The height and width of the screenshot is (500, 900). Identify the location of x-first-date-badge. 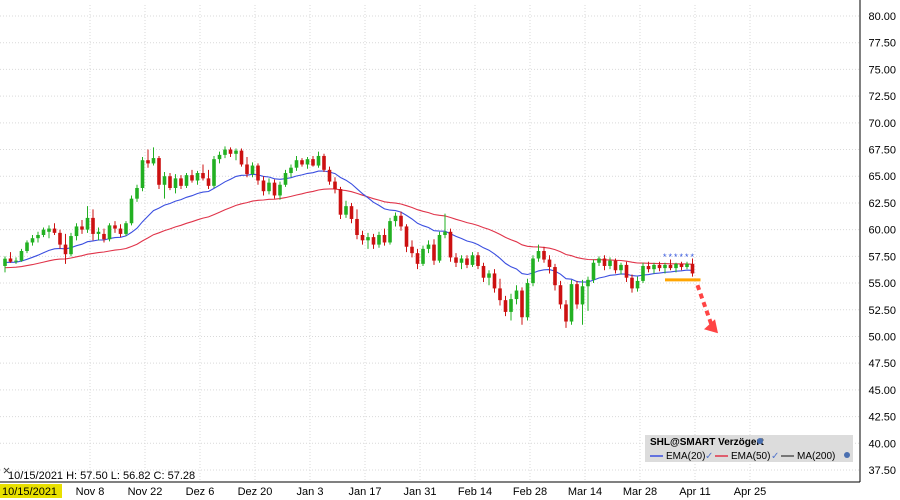
(31, 491).